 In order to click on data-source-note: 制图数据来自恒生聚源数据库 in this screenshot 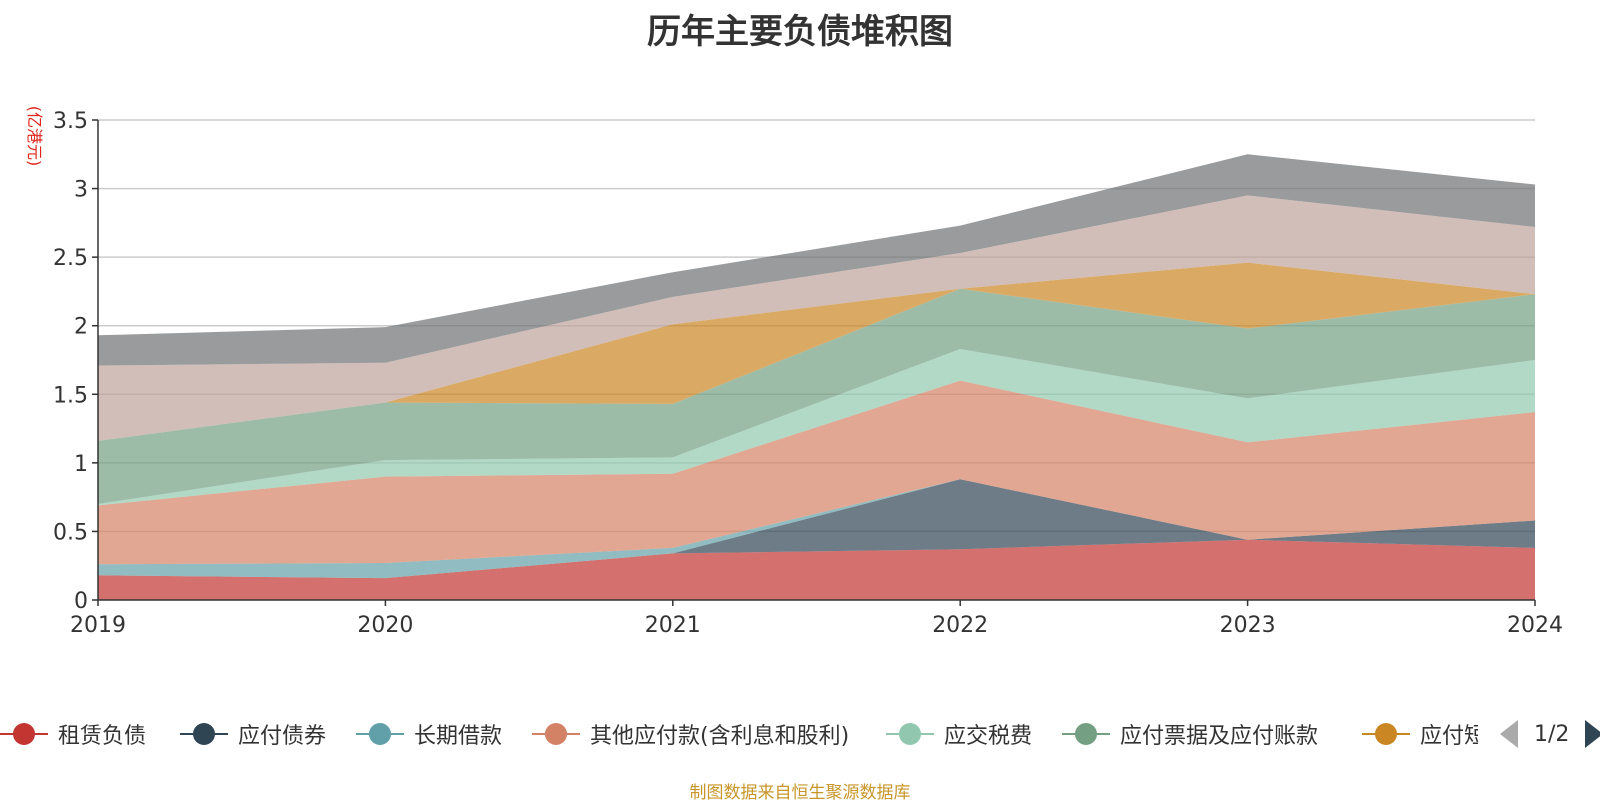, I will do `click(800, 793)`.